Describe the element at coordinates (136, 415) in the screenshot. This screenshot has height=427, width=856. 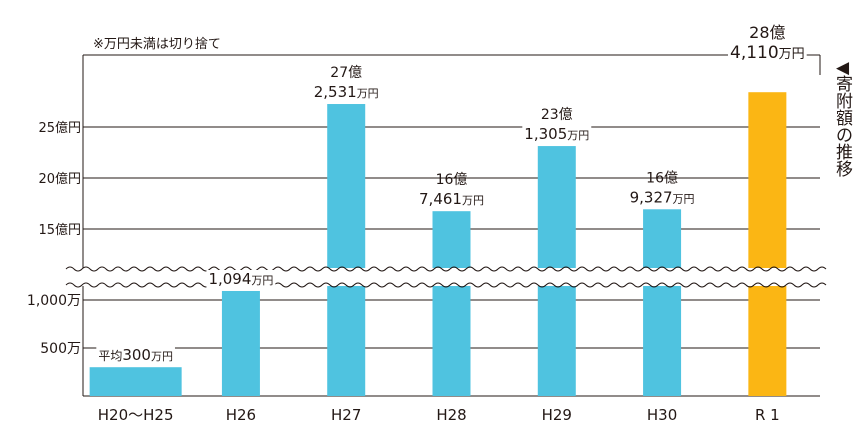
I see `x-tick-label: H20〜H25` at that location.